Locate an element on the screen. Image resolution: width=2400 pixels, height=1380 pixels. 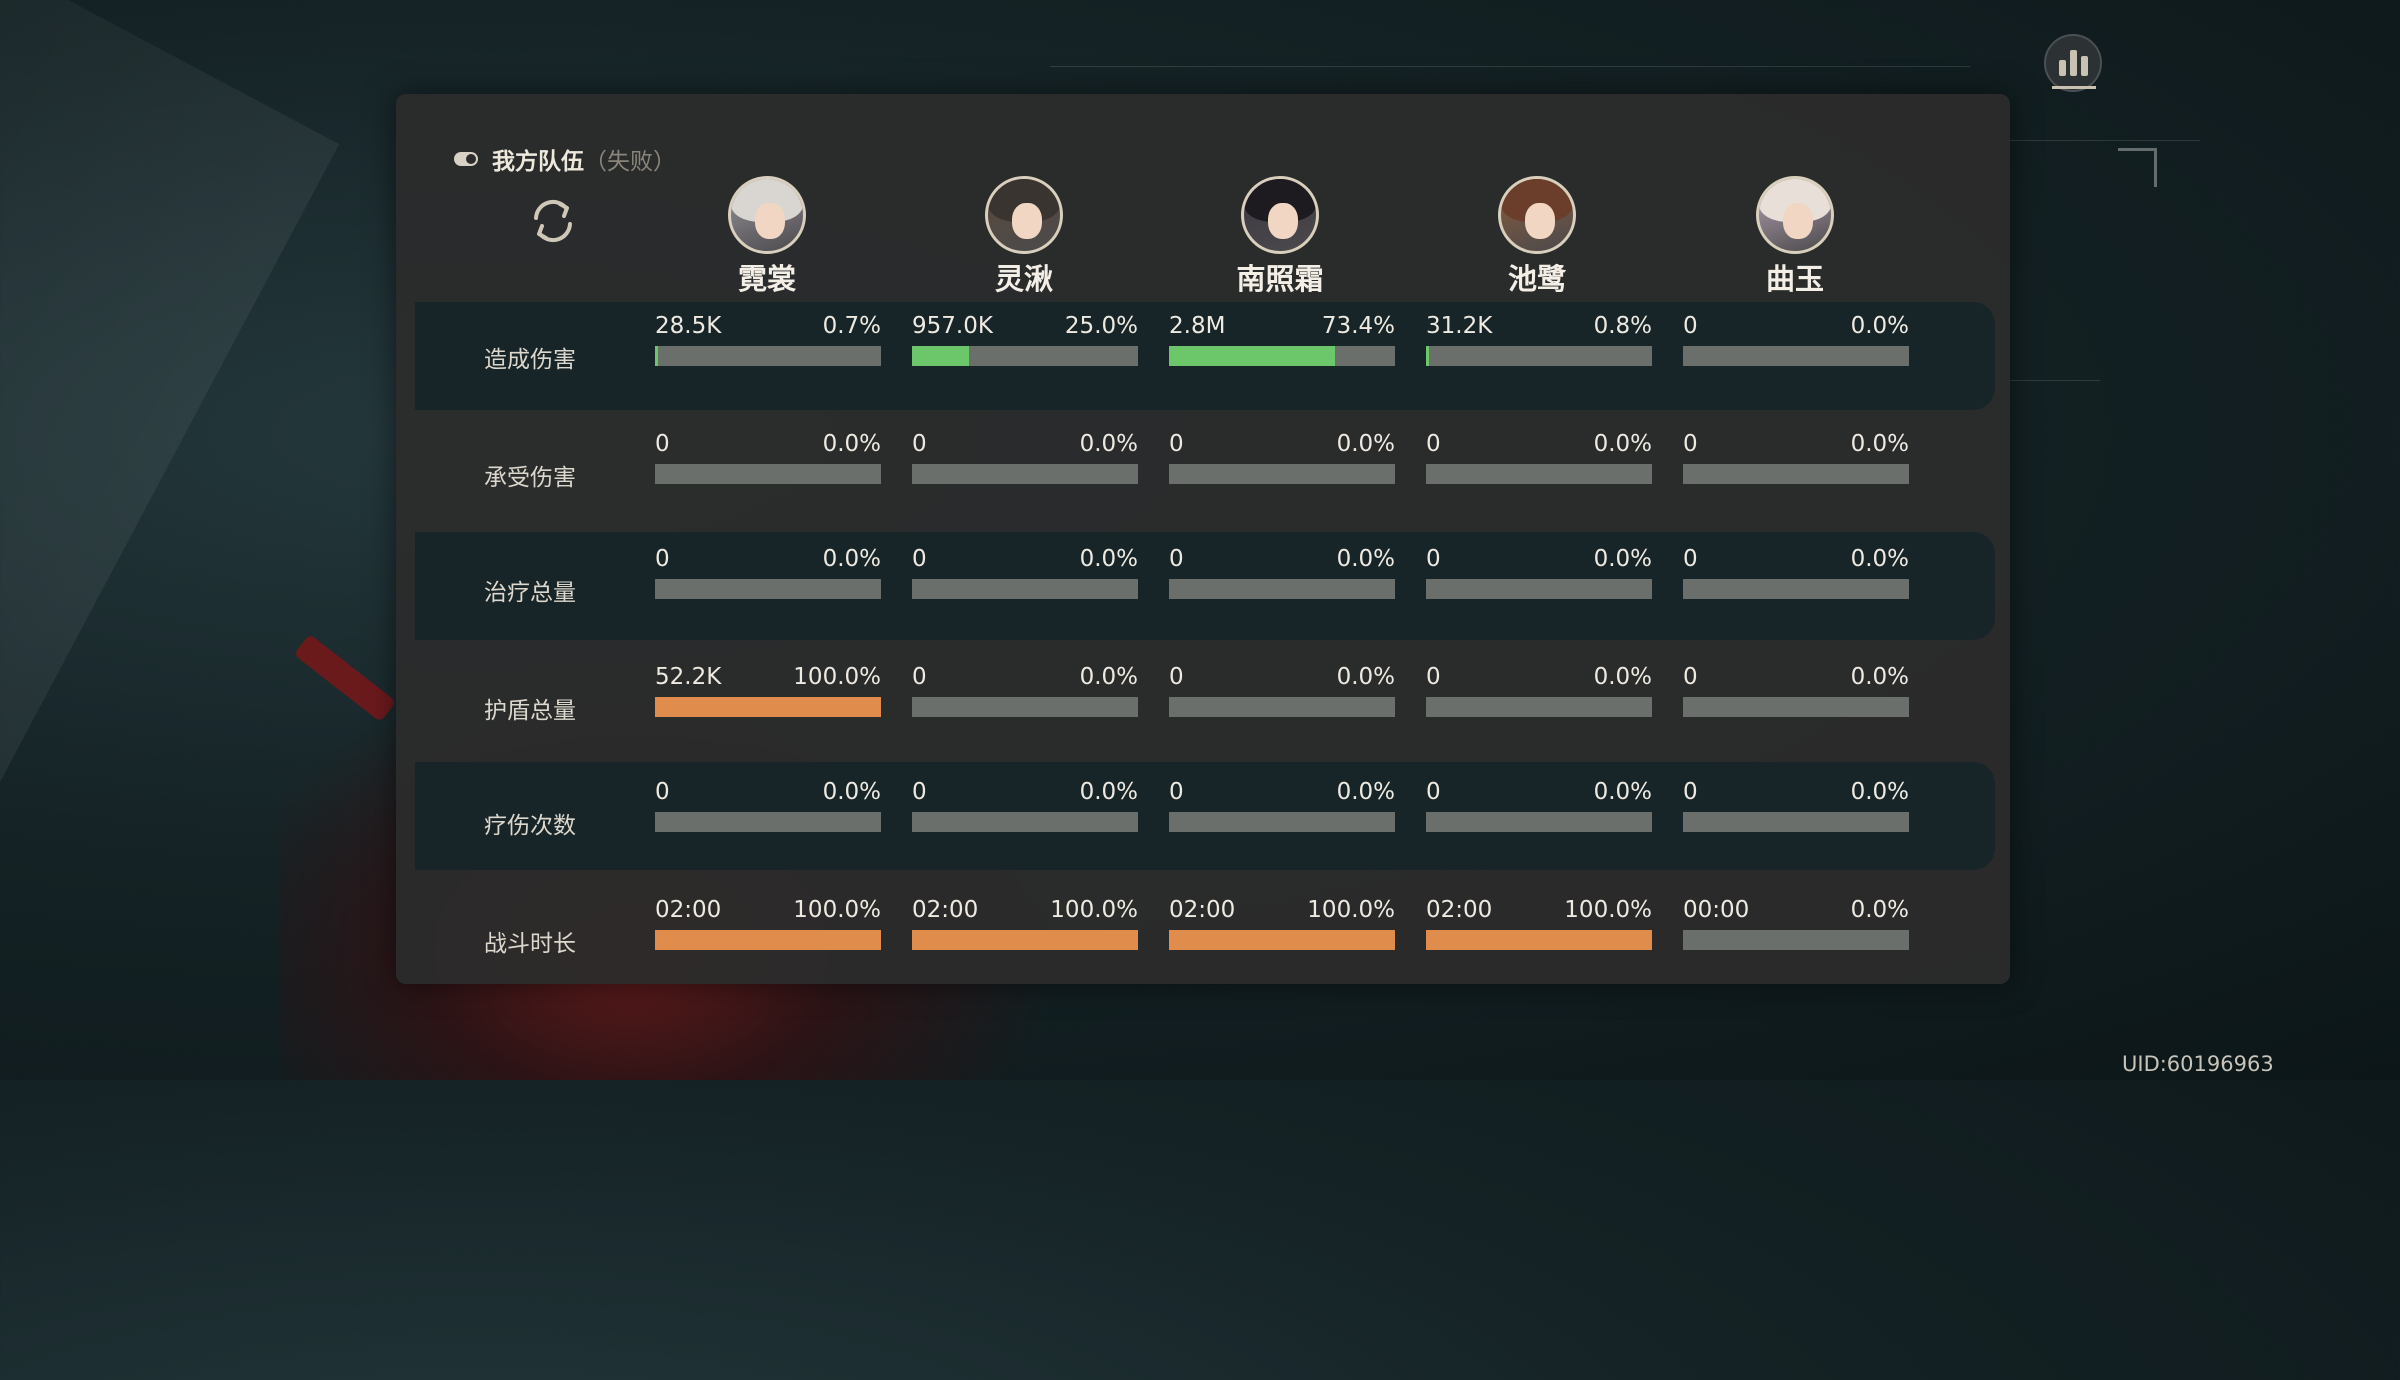
character-name: 曲玉 is located at coordinates (1794, 279).